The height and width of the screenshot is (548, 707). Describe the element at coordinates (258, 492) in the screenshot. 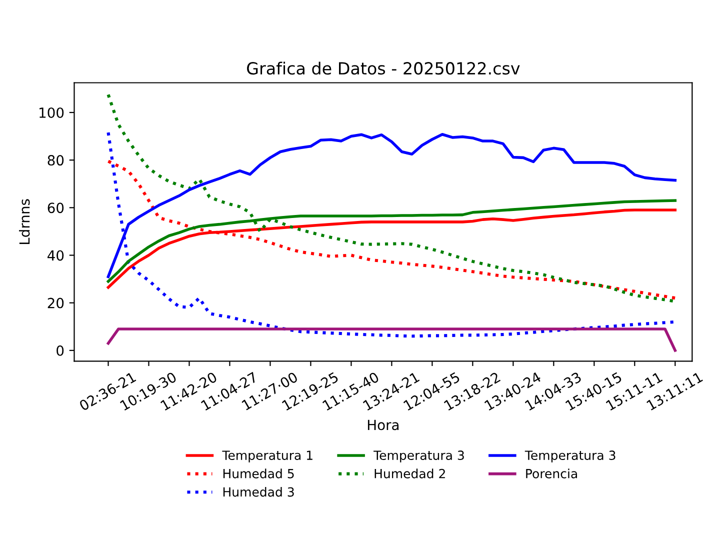

I see `legend-label: Humedad 3` at that location.